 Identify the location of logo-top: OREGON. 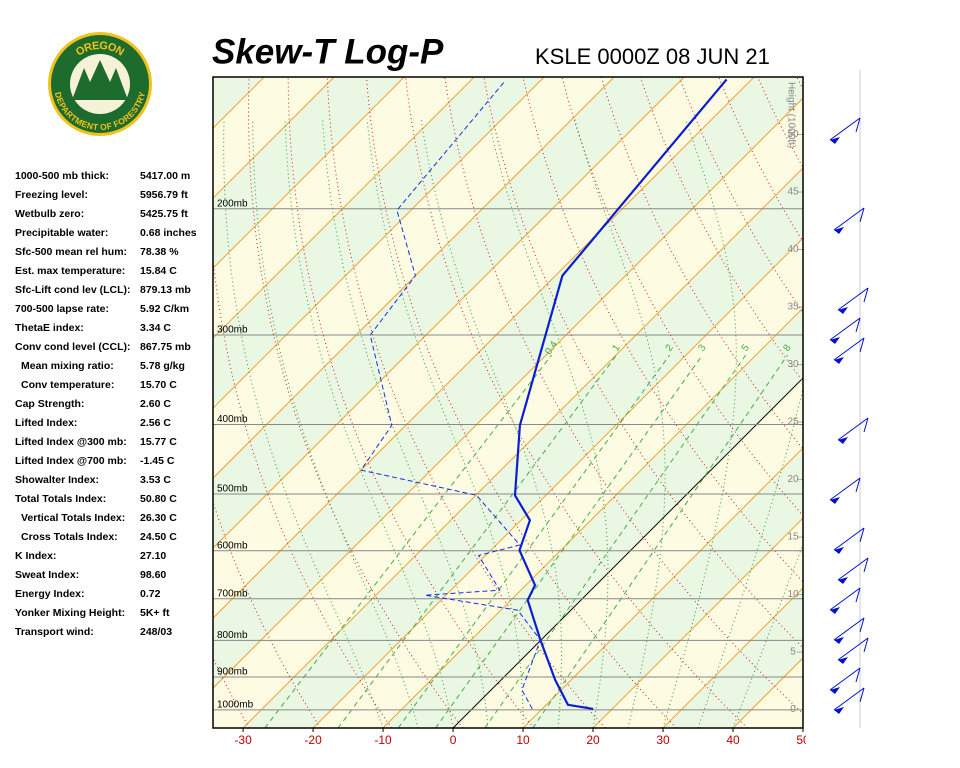
(100, 49).